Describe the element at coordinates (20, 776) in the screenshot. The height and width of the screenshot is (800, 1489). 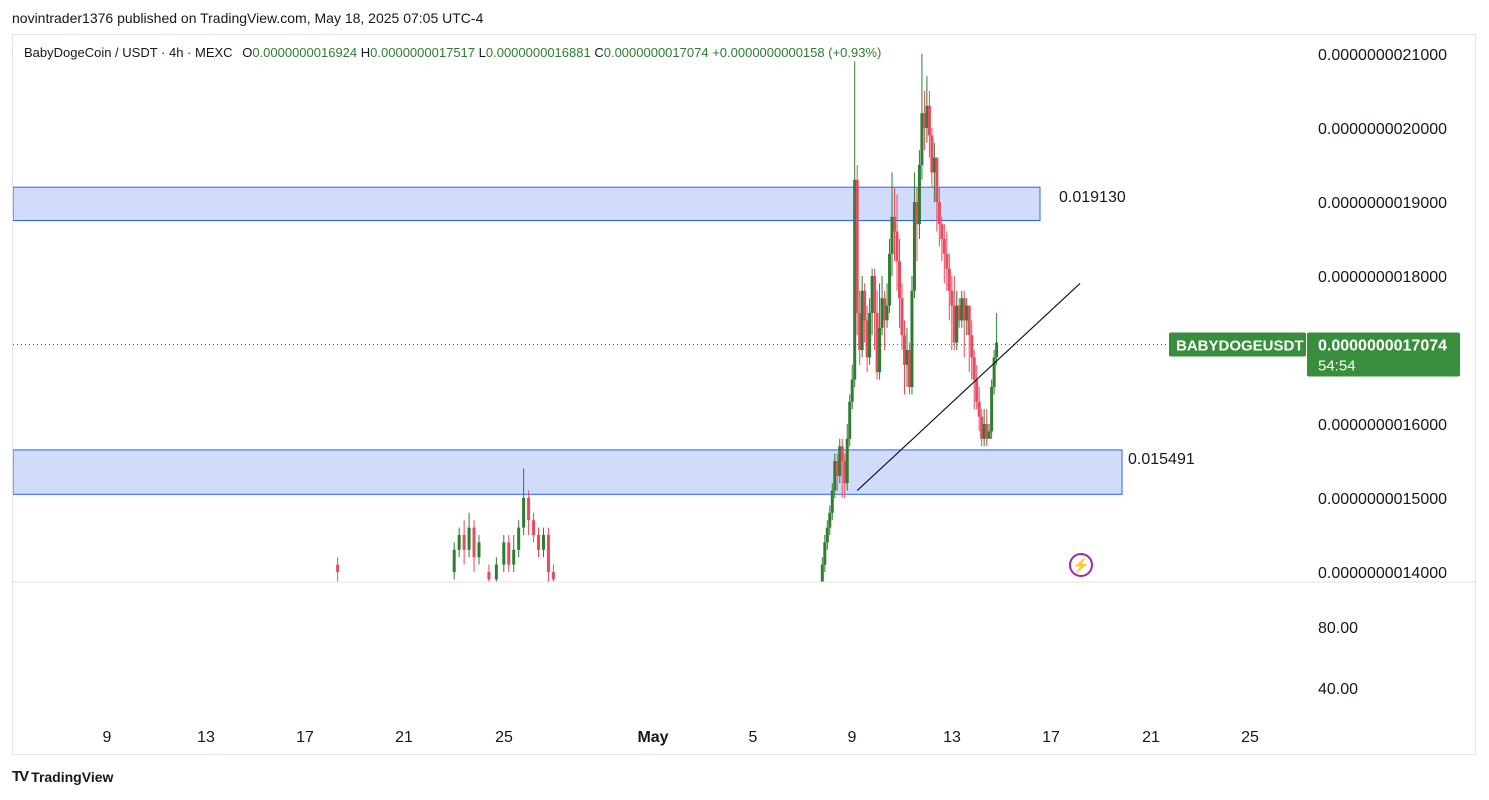
I see `tradingview-logo-icon: TV` at that location.